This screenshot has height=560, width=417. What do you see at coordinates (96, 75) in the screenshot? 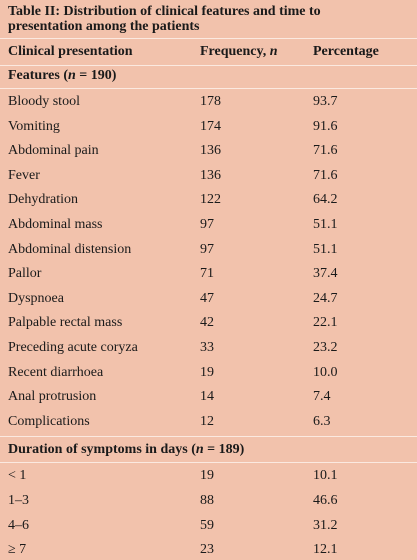
I see `section-heading-part: = 190)` at bounding box center [96, 75].